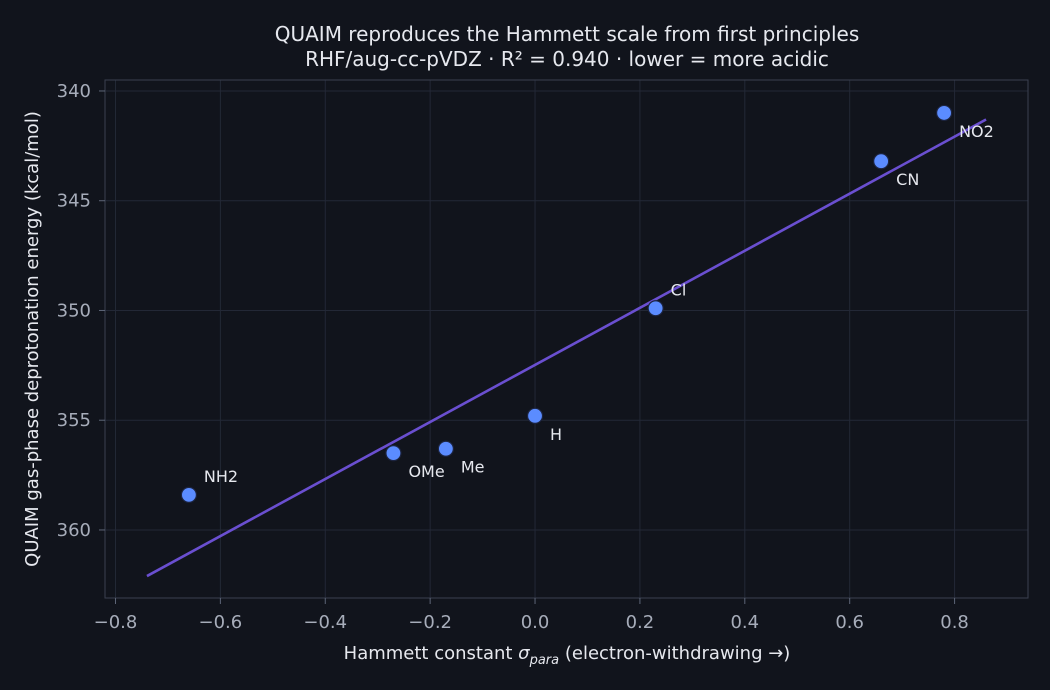  Describe the element at coordinates (325, 622) in the screenshot. I see `x-tick-label: −0.4` at that location.